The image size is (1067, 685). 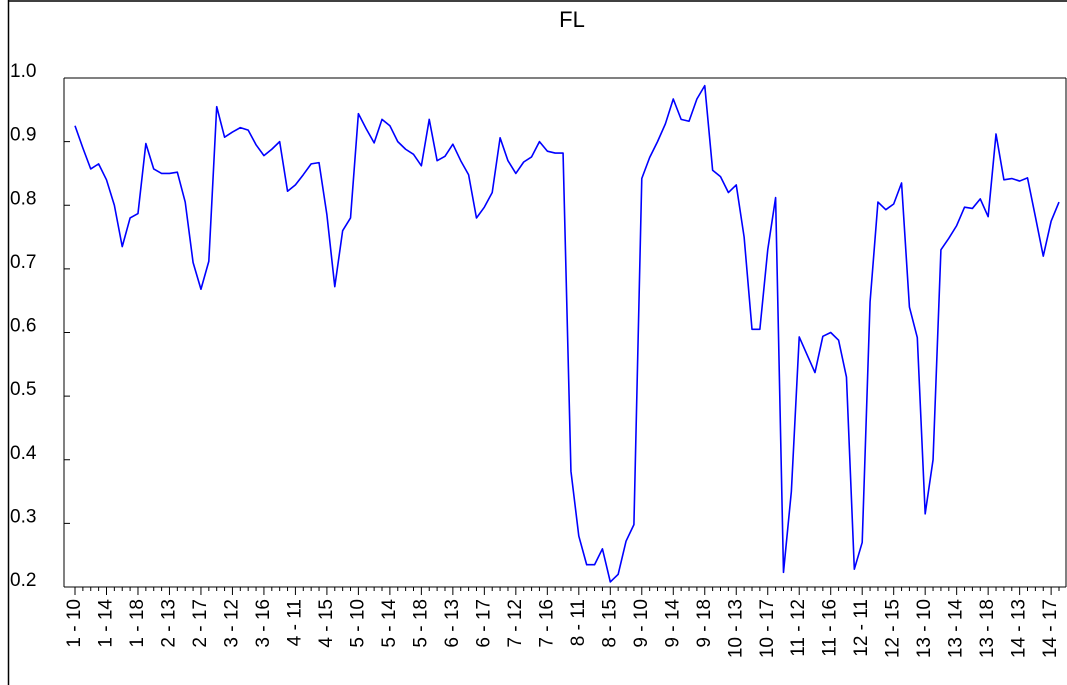 I want to click on x-tick-label: 6 - 13, so click(x=452, y=623).